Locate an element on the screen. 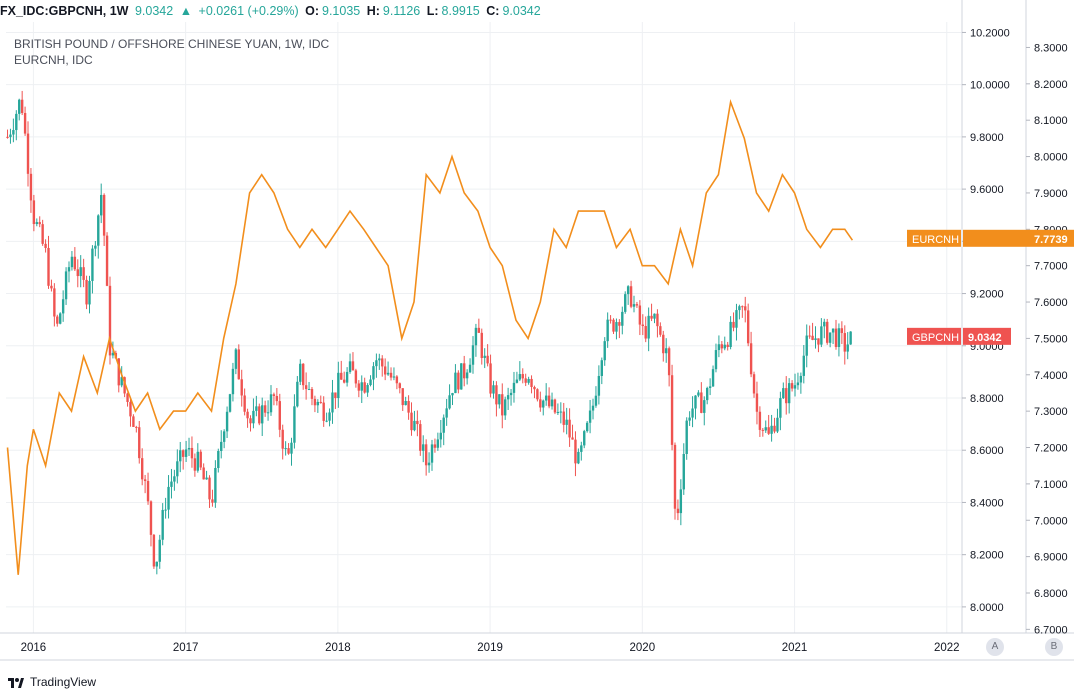 The image size is (1074, 693). eurcnh-axis-value: 7.7739 is located at coordinates (1051, 240).